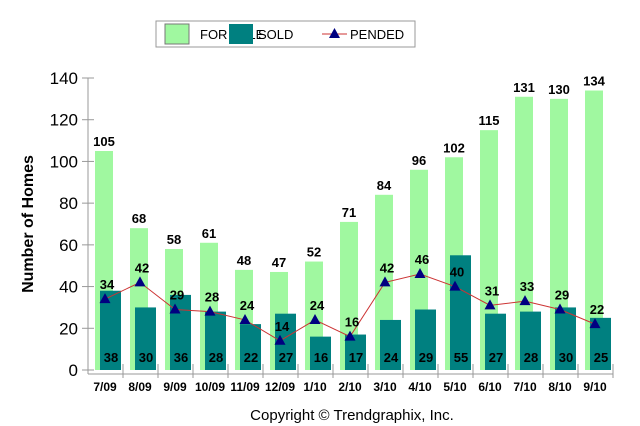 The image size is (640, 426). What do you see at coordinates (73, 370) in the screenshot?
I see `y-tick-label: 0` at bounding box center [73, 370].